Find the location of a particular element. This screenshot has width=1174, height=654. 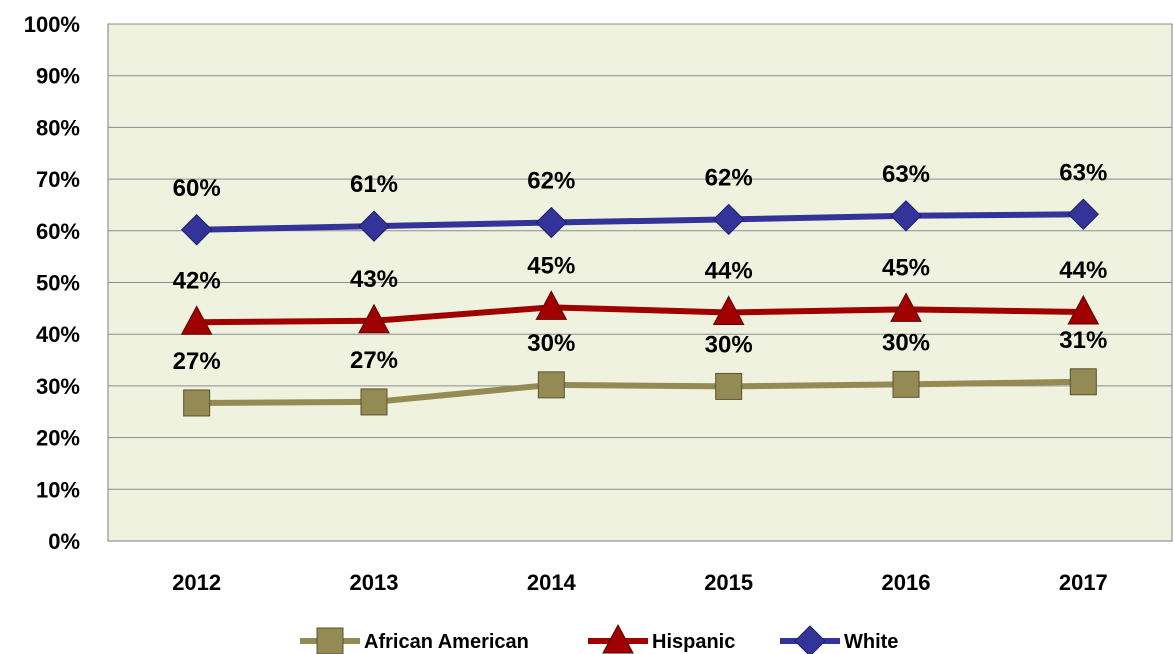

legend-label: African American is located at coordinates (446, 642).